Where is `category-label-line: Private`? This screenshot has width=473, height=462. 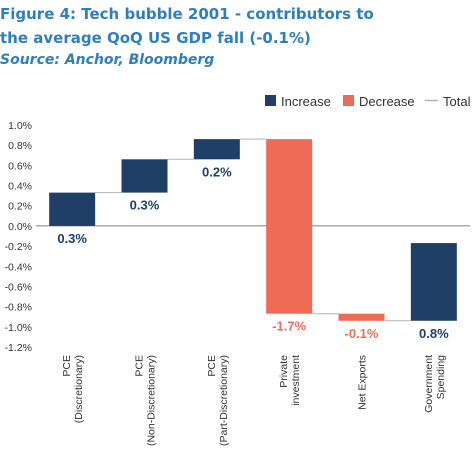 category-label-line: Private is located at coordinates (284, 371).